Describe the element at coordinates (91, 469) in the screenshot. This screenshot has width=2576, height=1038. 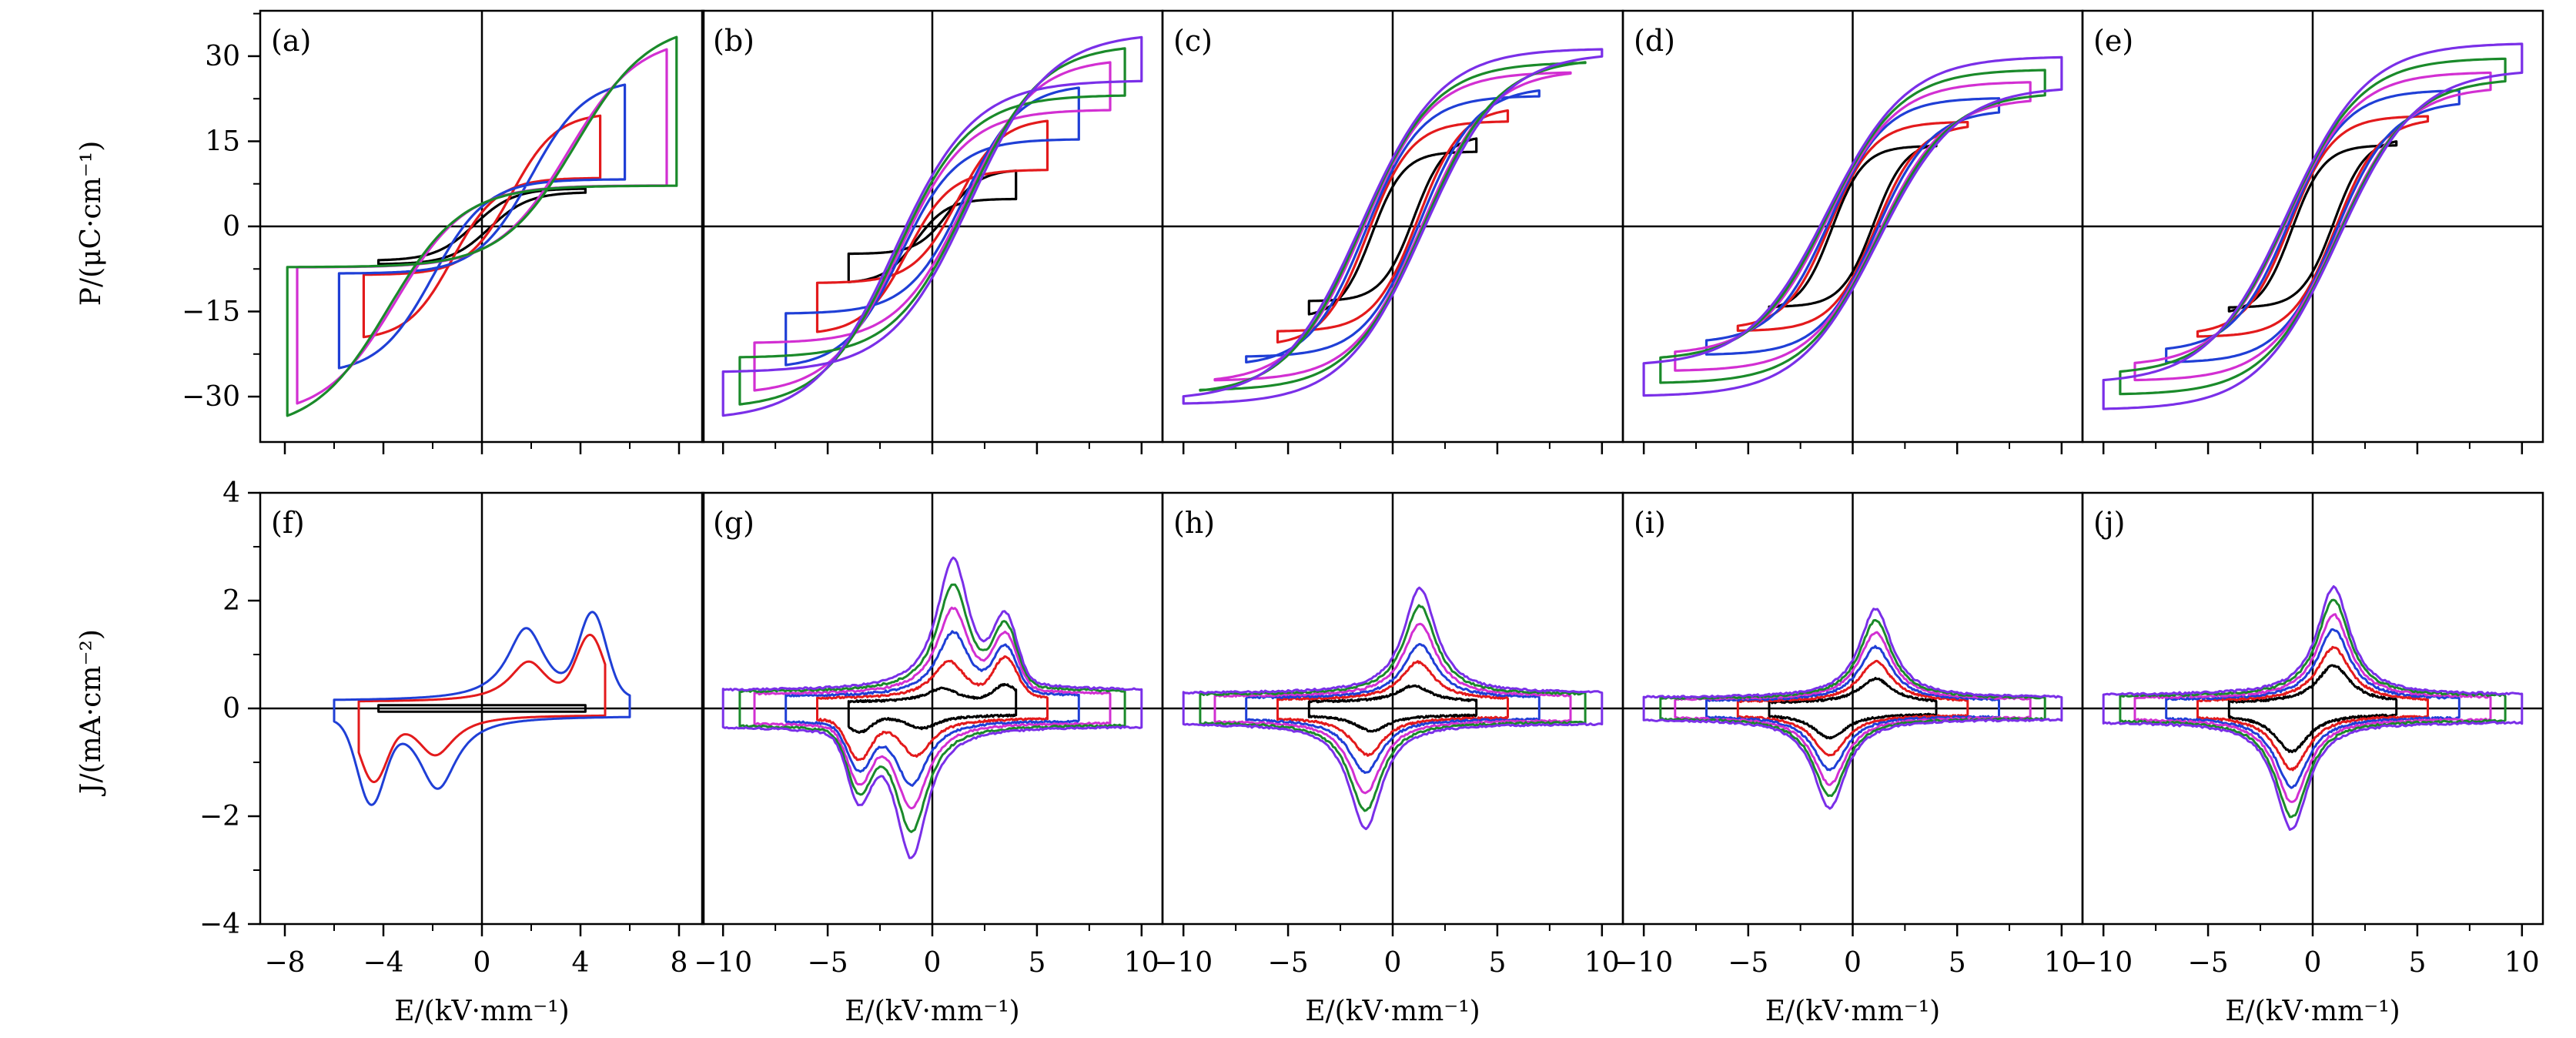
I see `figure-labels: P/(μC·cm⁻¹) J/(mA·cm⁻²)` at that location.